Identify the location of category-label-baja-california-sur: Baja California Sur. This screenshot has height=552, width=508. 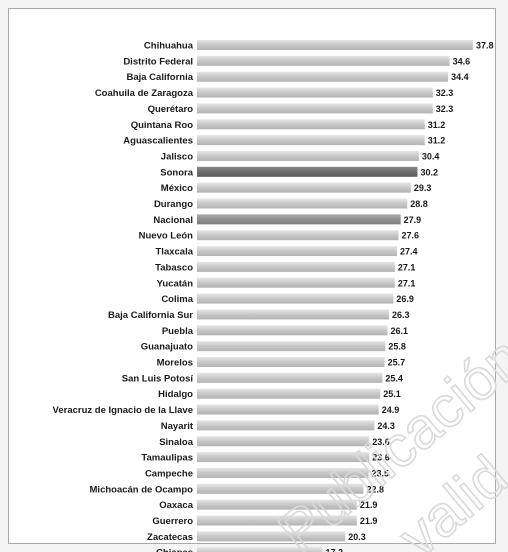
(150, 315).